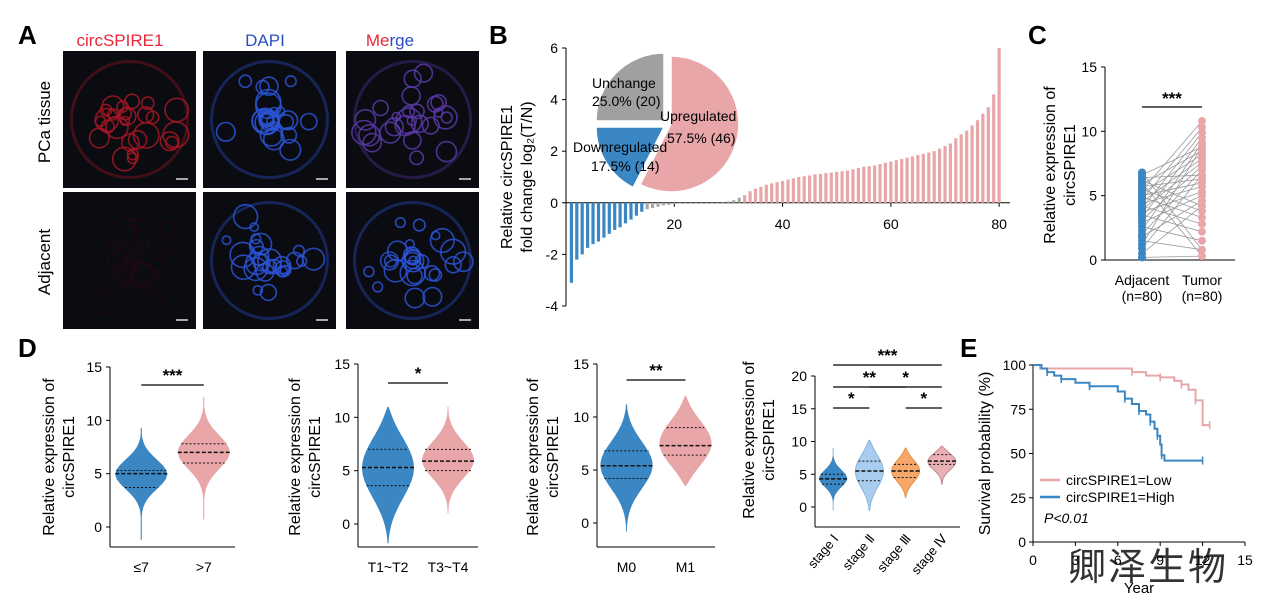 Image resolution: width=1265 pixels, height=595 pixels. I want to click on pie-slice-value: 17.5% (14), so click(625, 166).